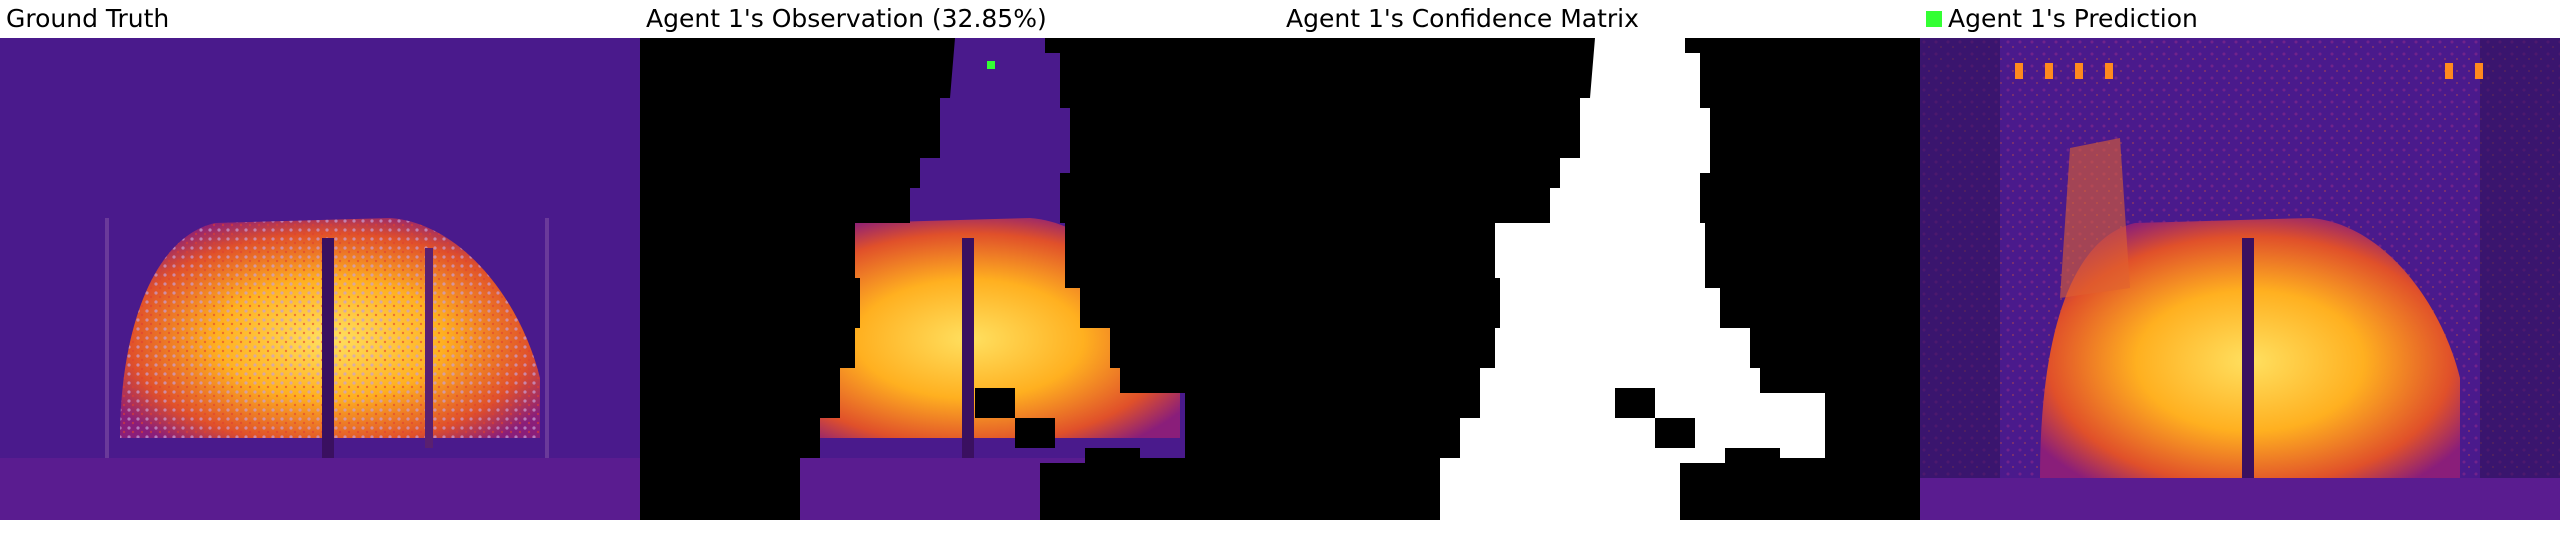 The image size is (2560, 560). Describe the element at coordinates (2073, 18) in the screenshot. I see `panel-title-prediction: Agent 1's Prediction` at that location.